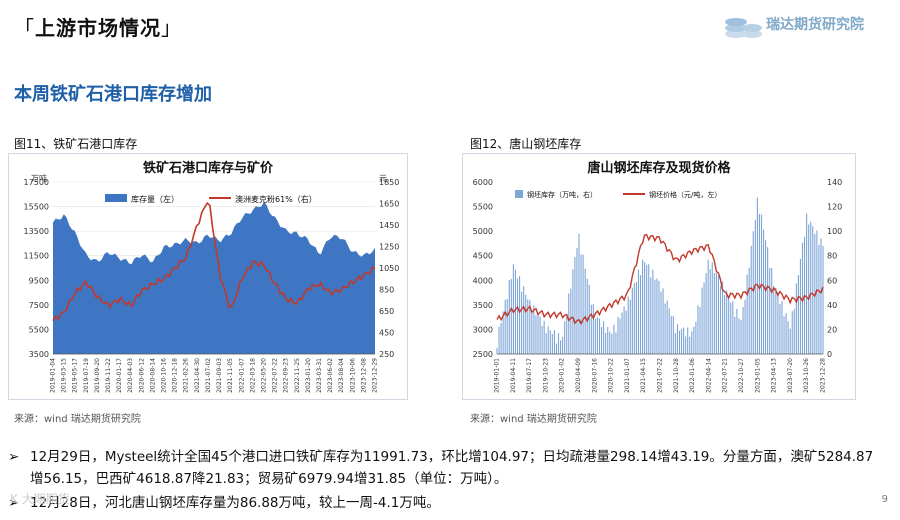 The width and height of the screenshot is (900, 520). Describe the element at coordinates (235, 503) in the screenshot. I see `bullet-2-text: 12月28日，河北唐山钢坯库存量为86.88万吨，较上一周-4.1万吨。` at that location.